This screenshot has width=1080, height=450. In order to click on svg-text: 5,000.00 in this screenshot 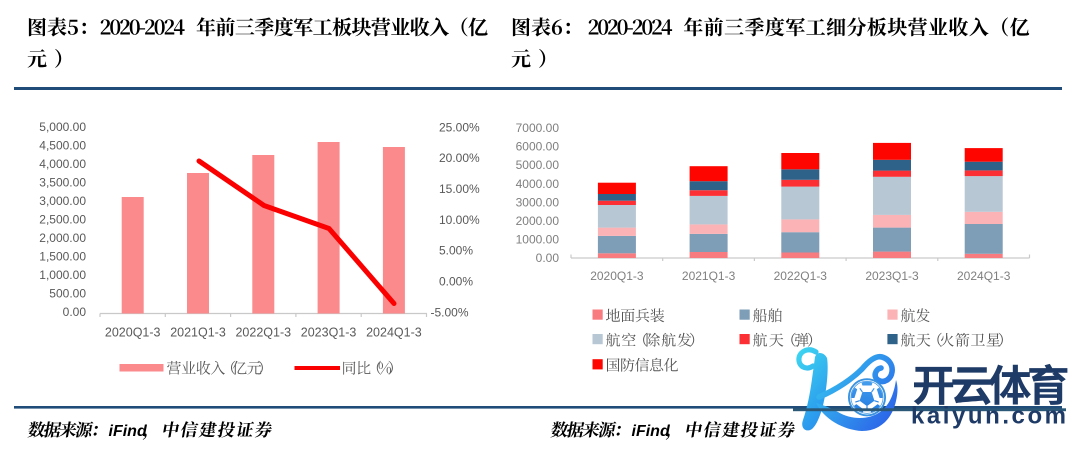, I will do `click(62, 127)`.